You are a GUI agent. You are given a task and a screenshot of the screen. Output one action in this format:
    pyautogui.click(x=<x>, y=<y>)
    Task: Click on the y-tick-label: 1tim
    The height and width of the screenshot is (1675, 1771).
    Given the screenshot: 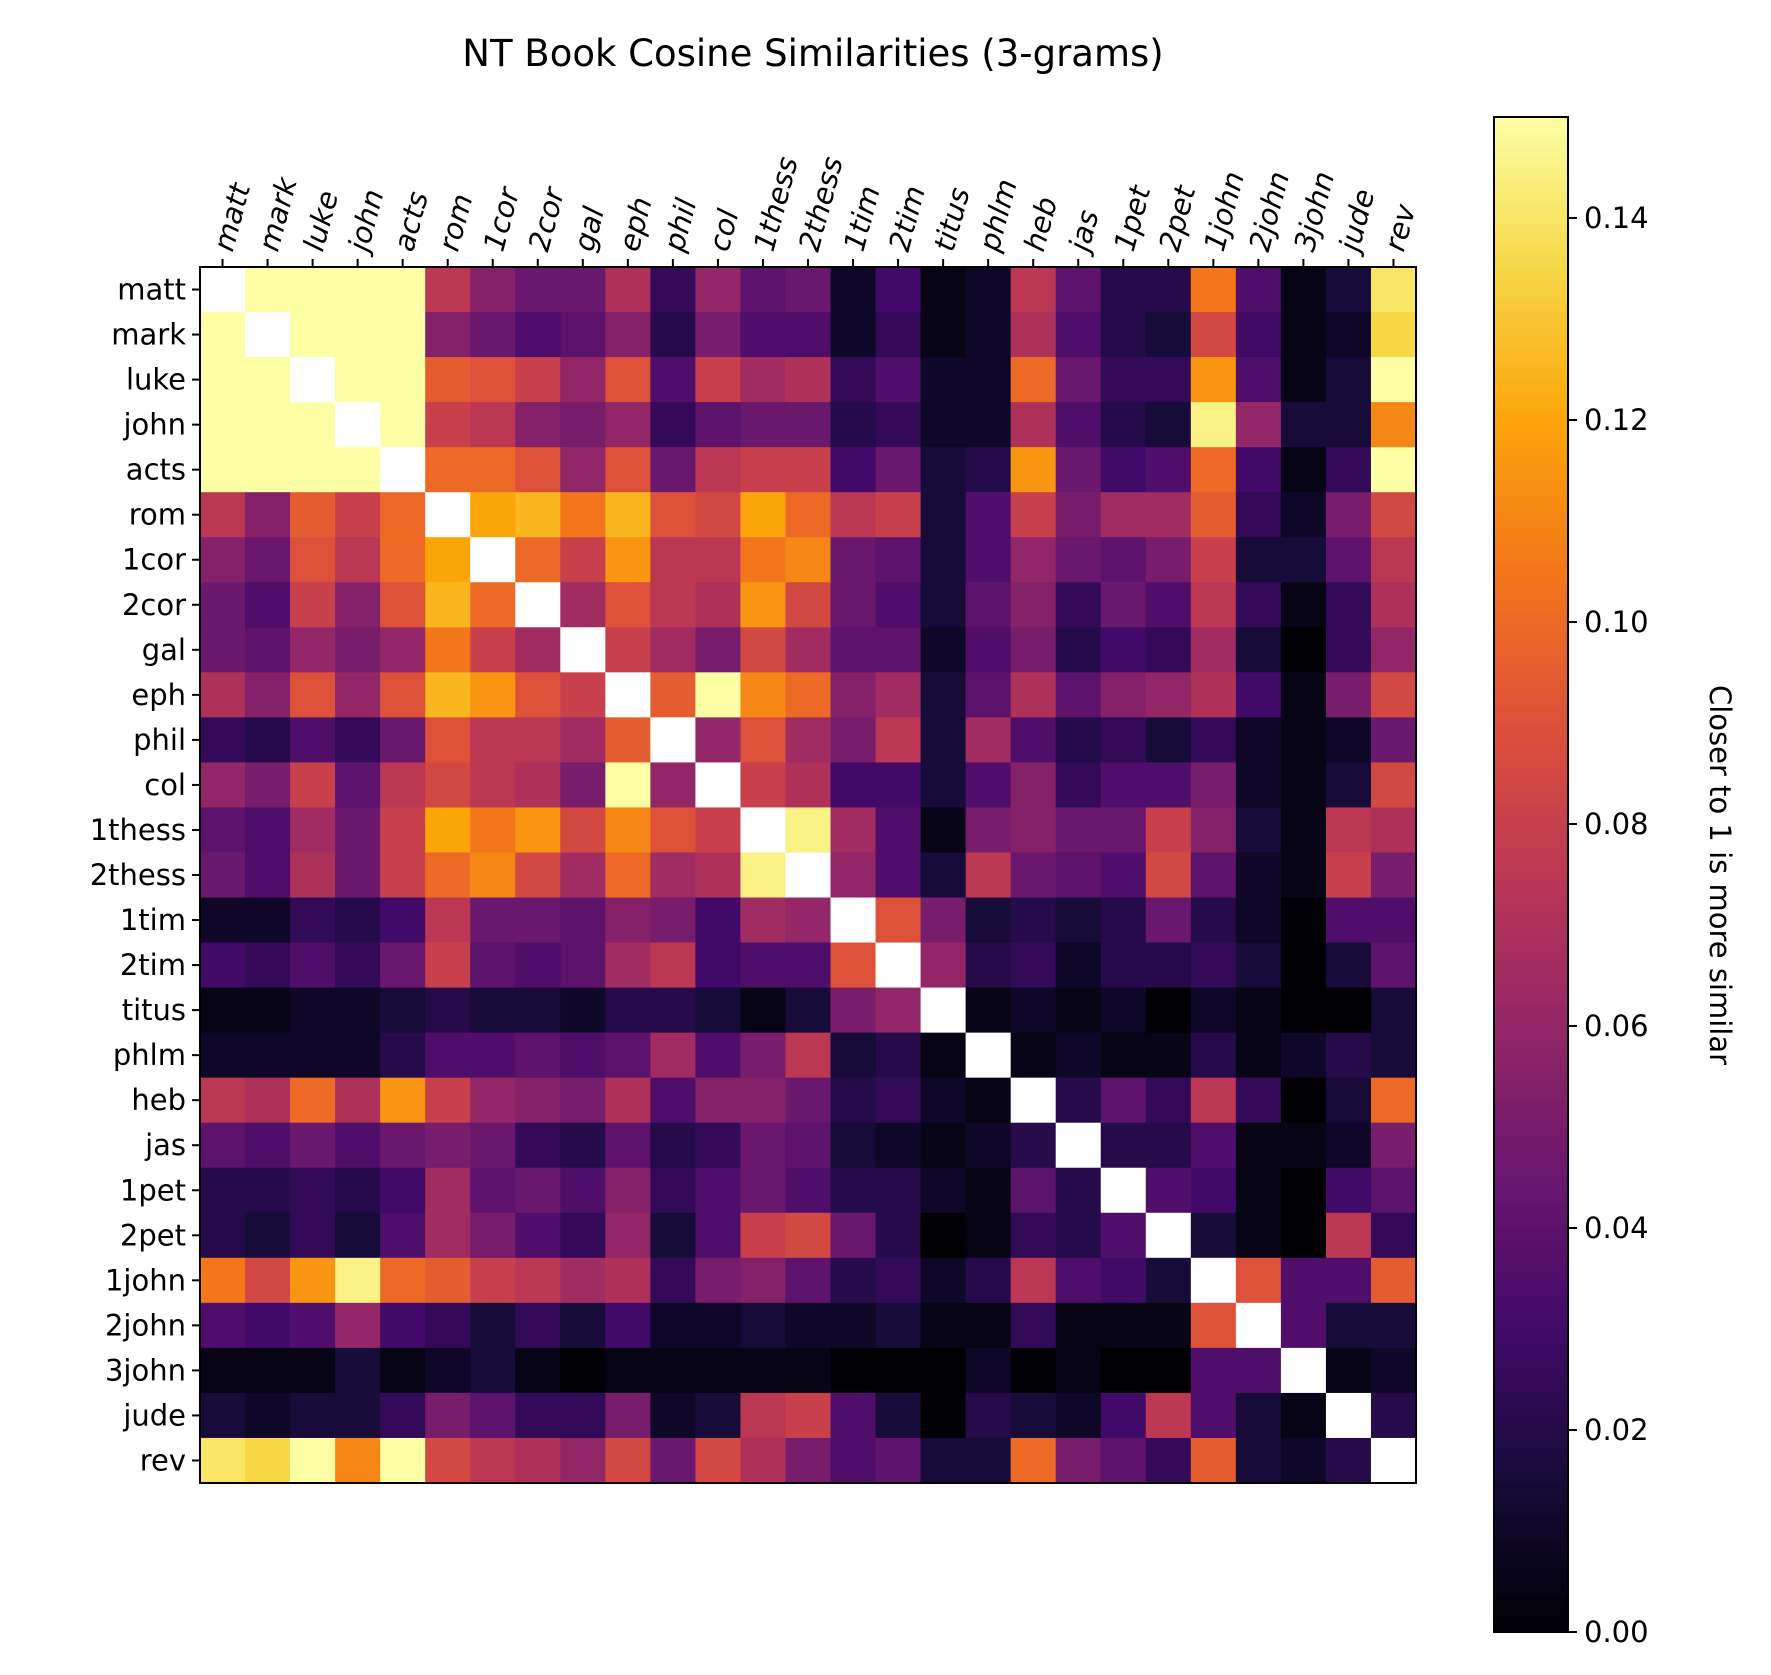 What is the action you would take?
    pyautogui.click(x=153, y=920)
    